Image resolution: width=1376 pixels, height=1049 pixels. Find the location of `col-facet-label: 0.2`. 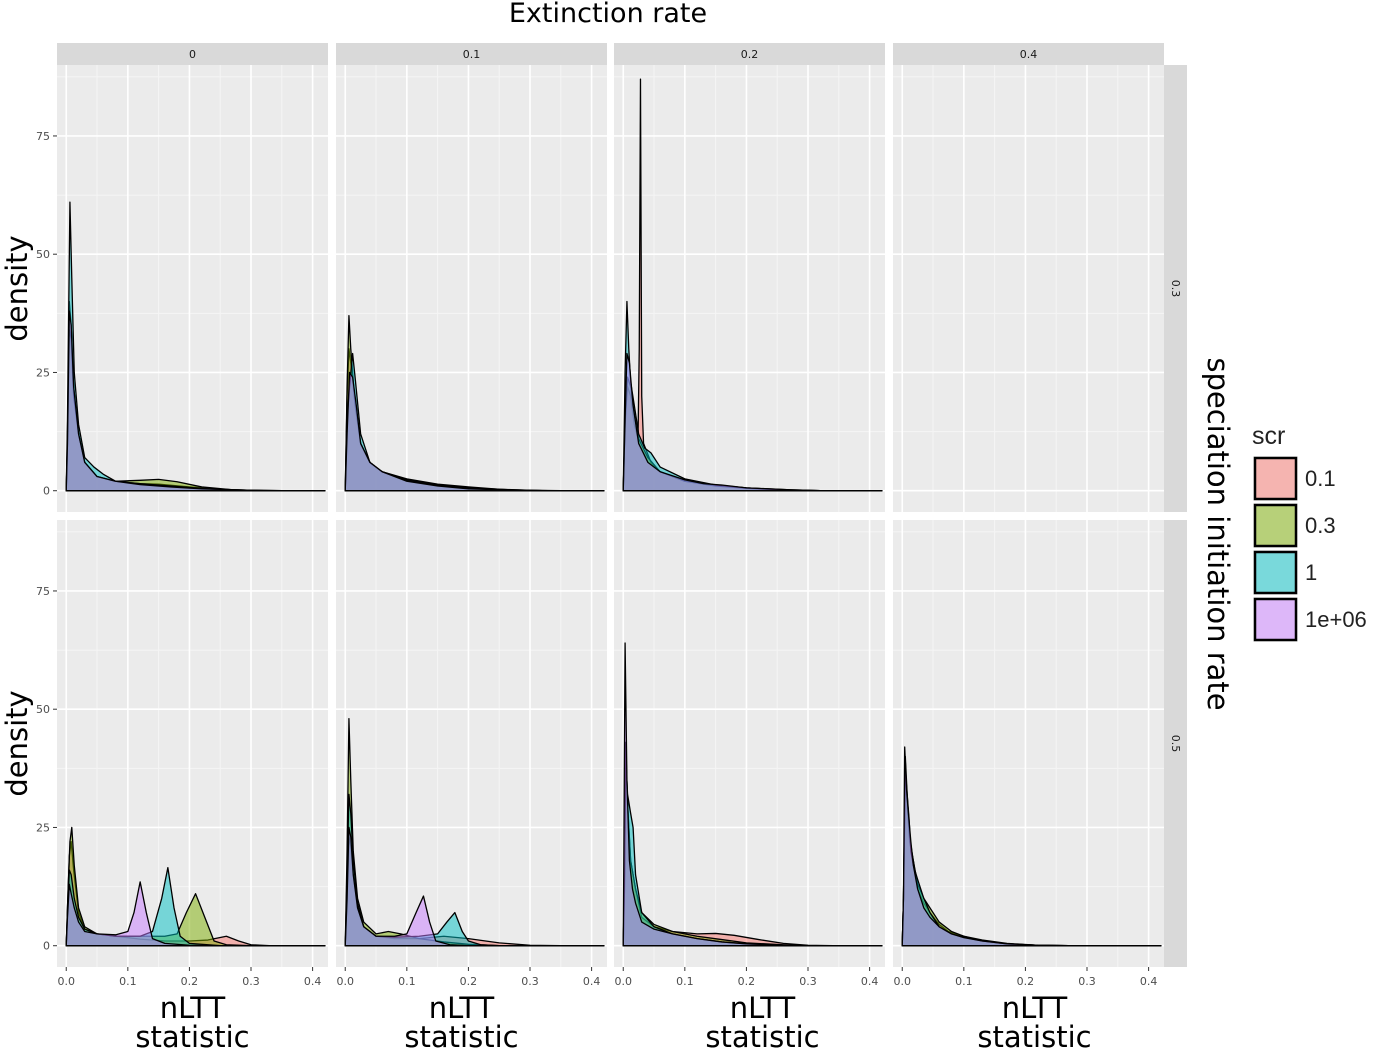

col-facet-label: 0.2 is located at coordinates (750, 54).